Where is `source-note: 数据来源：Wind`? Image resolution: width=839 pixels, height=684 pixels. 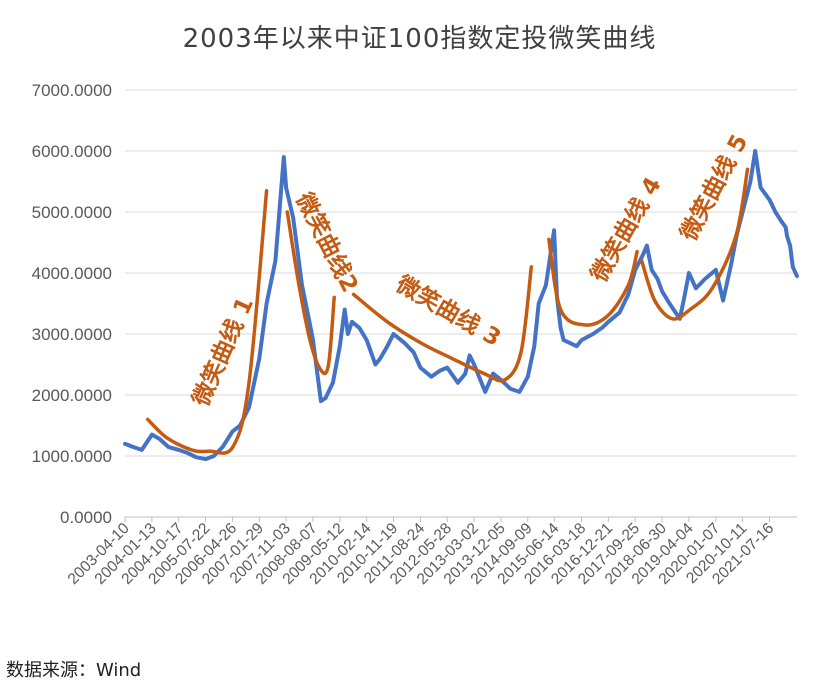
source-note: 数据来源：Wind is located at coordinates (74, 670).